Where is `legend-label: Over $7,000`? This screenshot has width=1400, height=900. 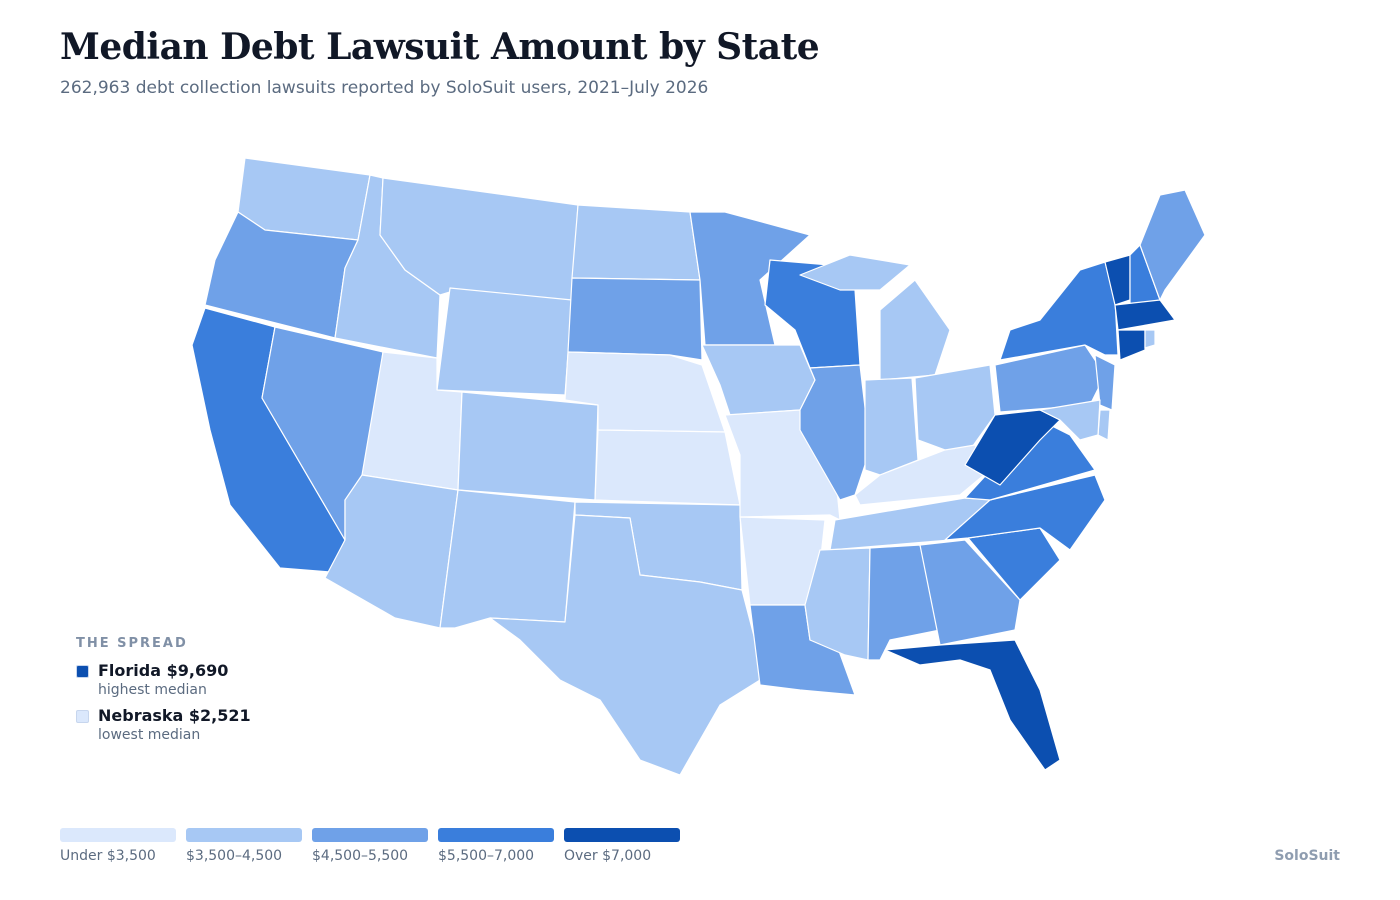
legend-label: Over $7,000 is located at coordinates (608, 856).